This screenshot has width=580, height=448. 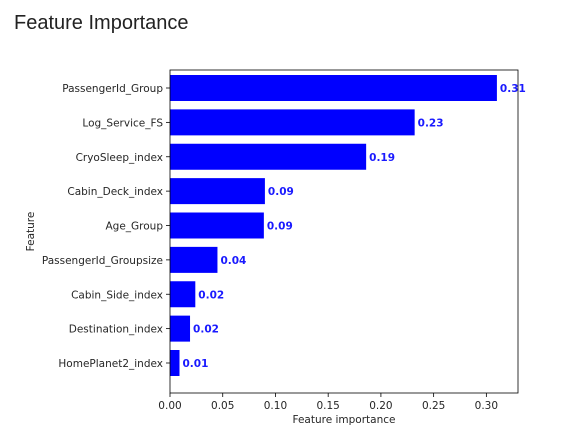 What do you see at coordinates (134, 227) in the screenshot?
I see `category-label-4: Age_Group` at bounding box center [134, 227].